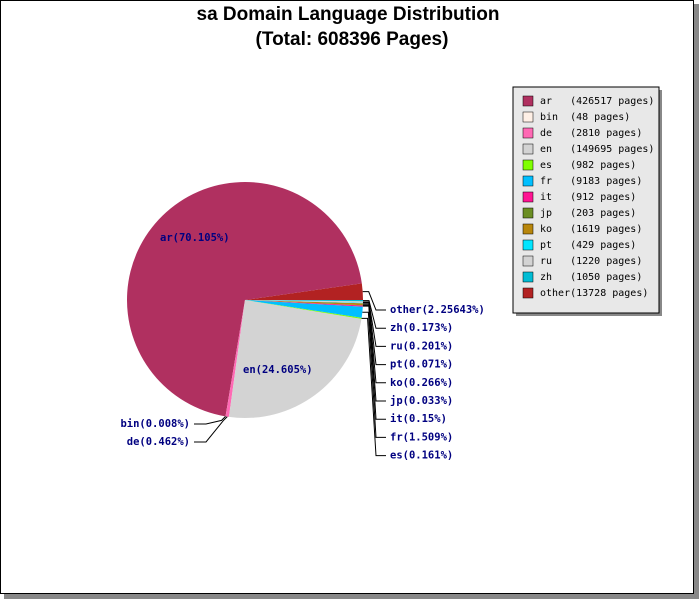 This screenshot has height=605, width=700. What do you see at coordinates (421, 346) in the screenshot?
I see `slice-label: ru(0.201%)` at bounding box center [421, 346].